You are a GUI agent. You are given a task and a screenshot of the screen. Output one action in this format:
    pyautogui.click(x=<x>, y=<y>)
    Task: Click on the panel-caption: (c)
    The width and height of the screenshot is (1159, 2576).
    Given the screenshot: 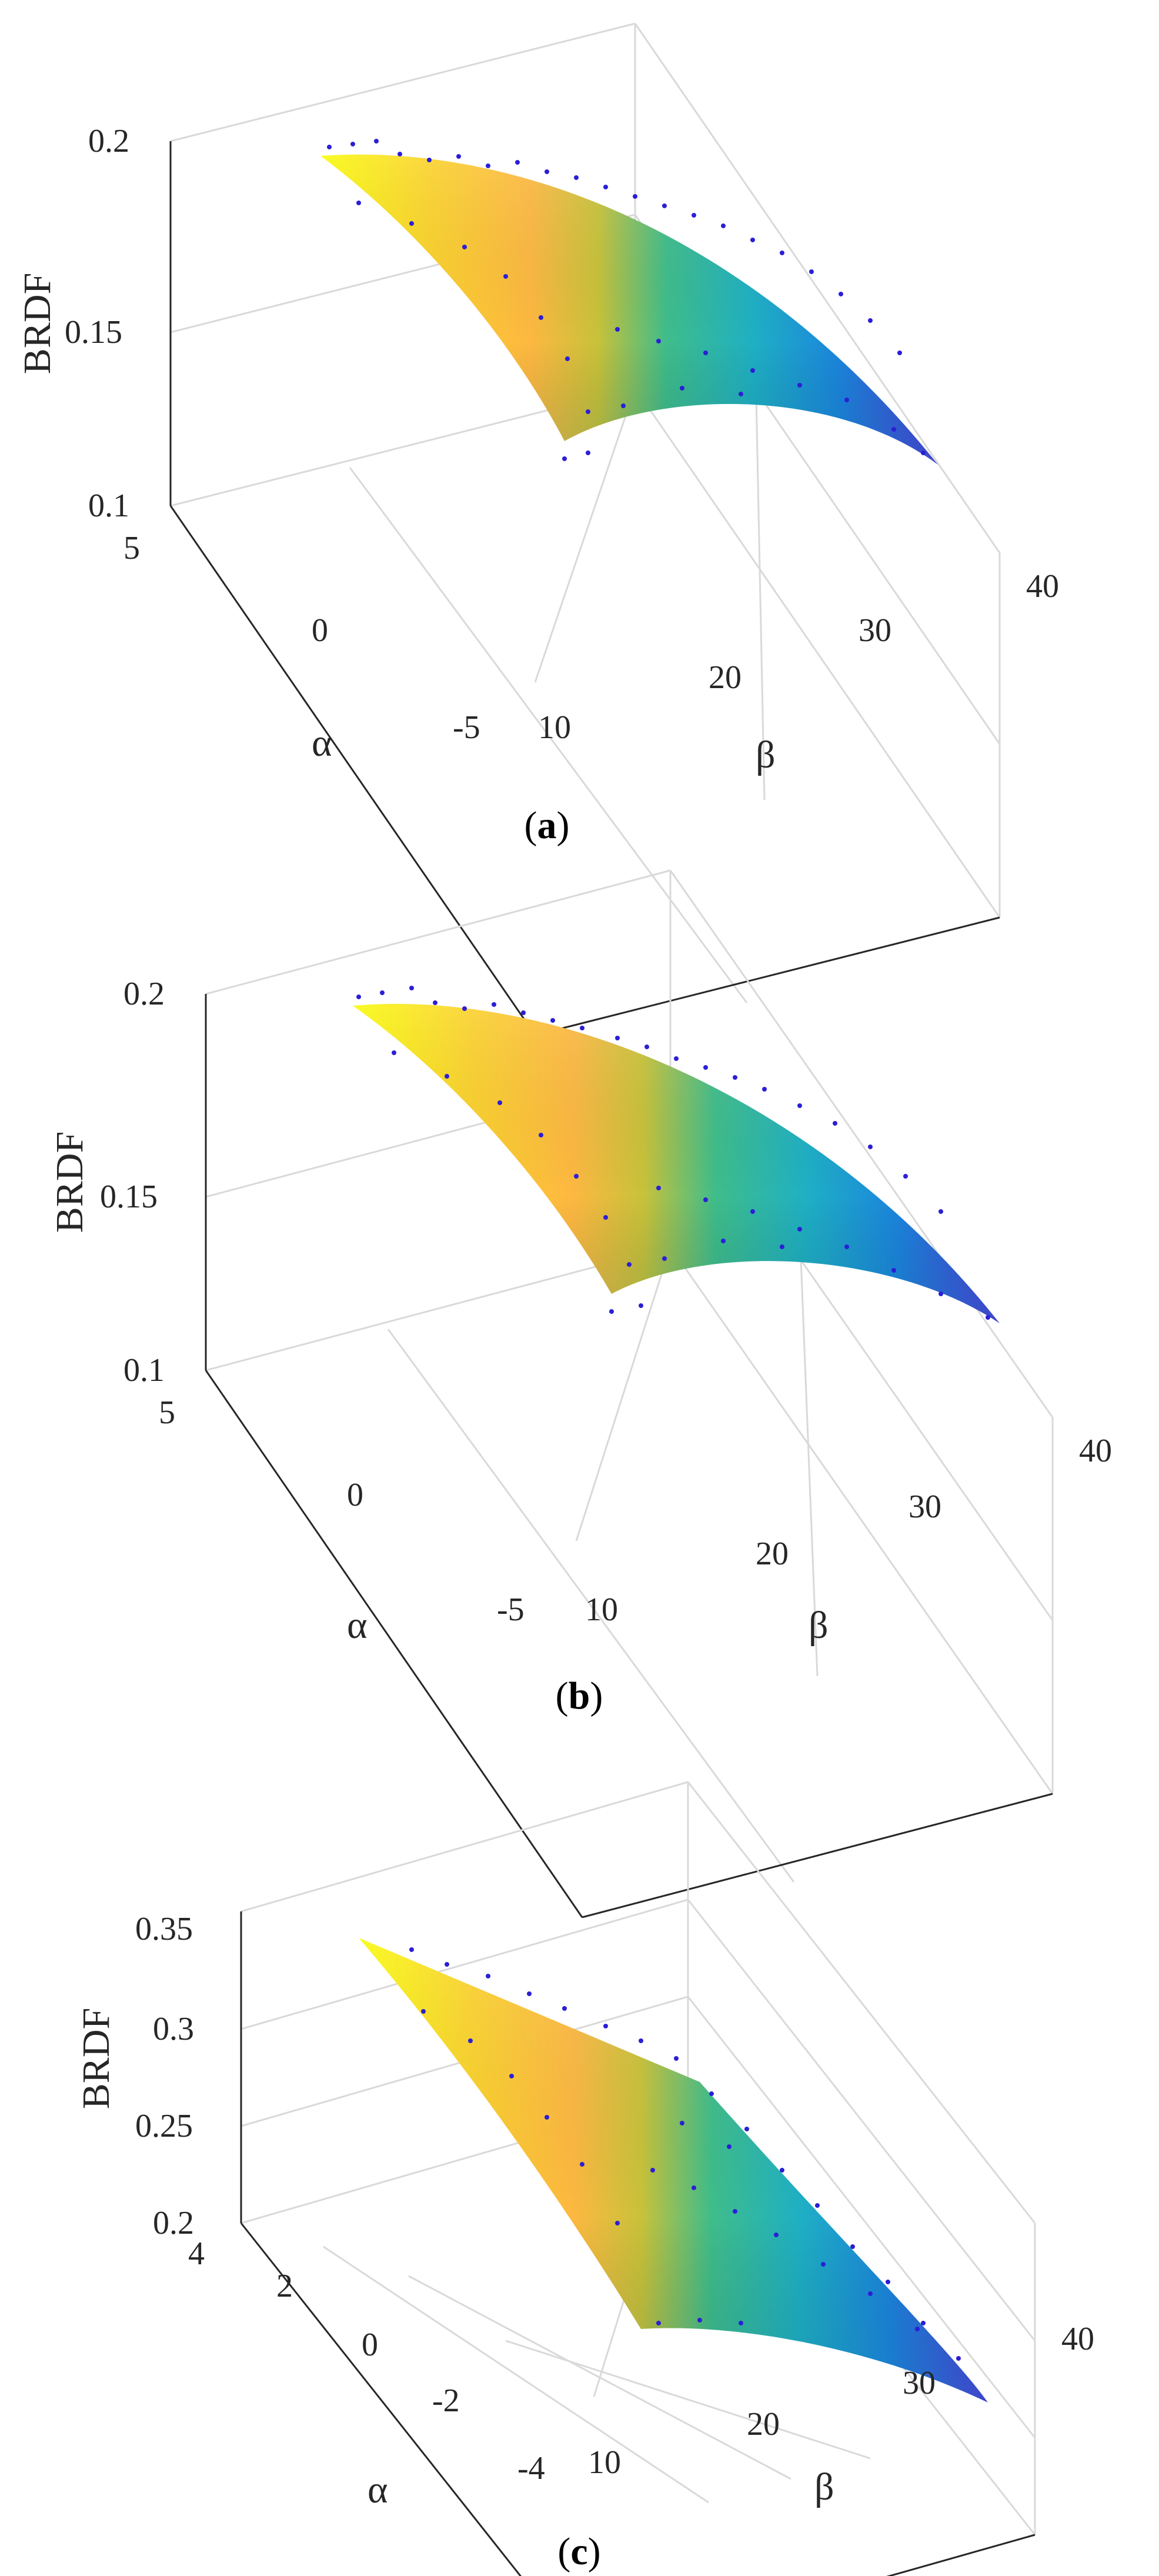 What is the action you would take?
    pyautogui.click(x=578, y=2551)
    